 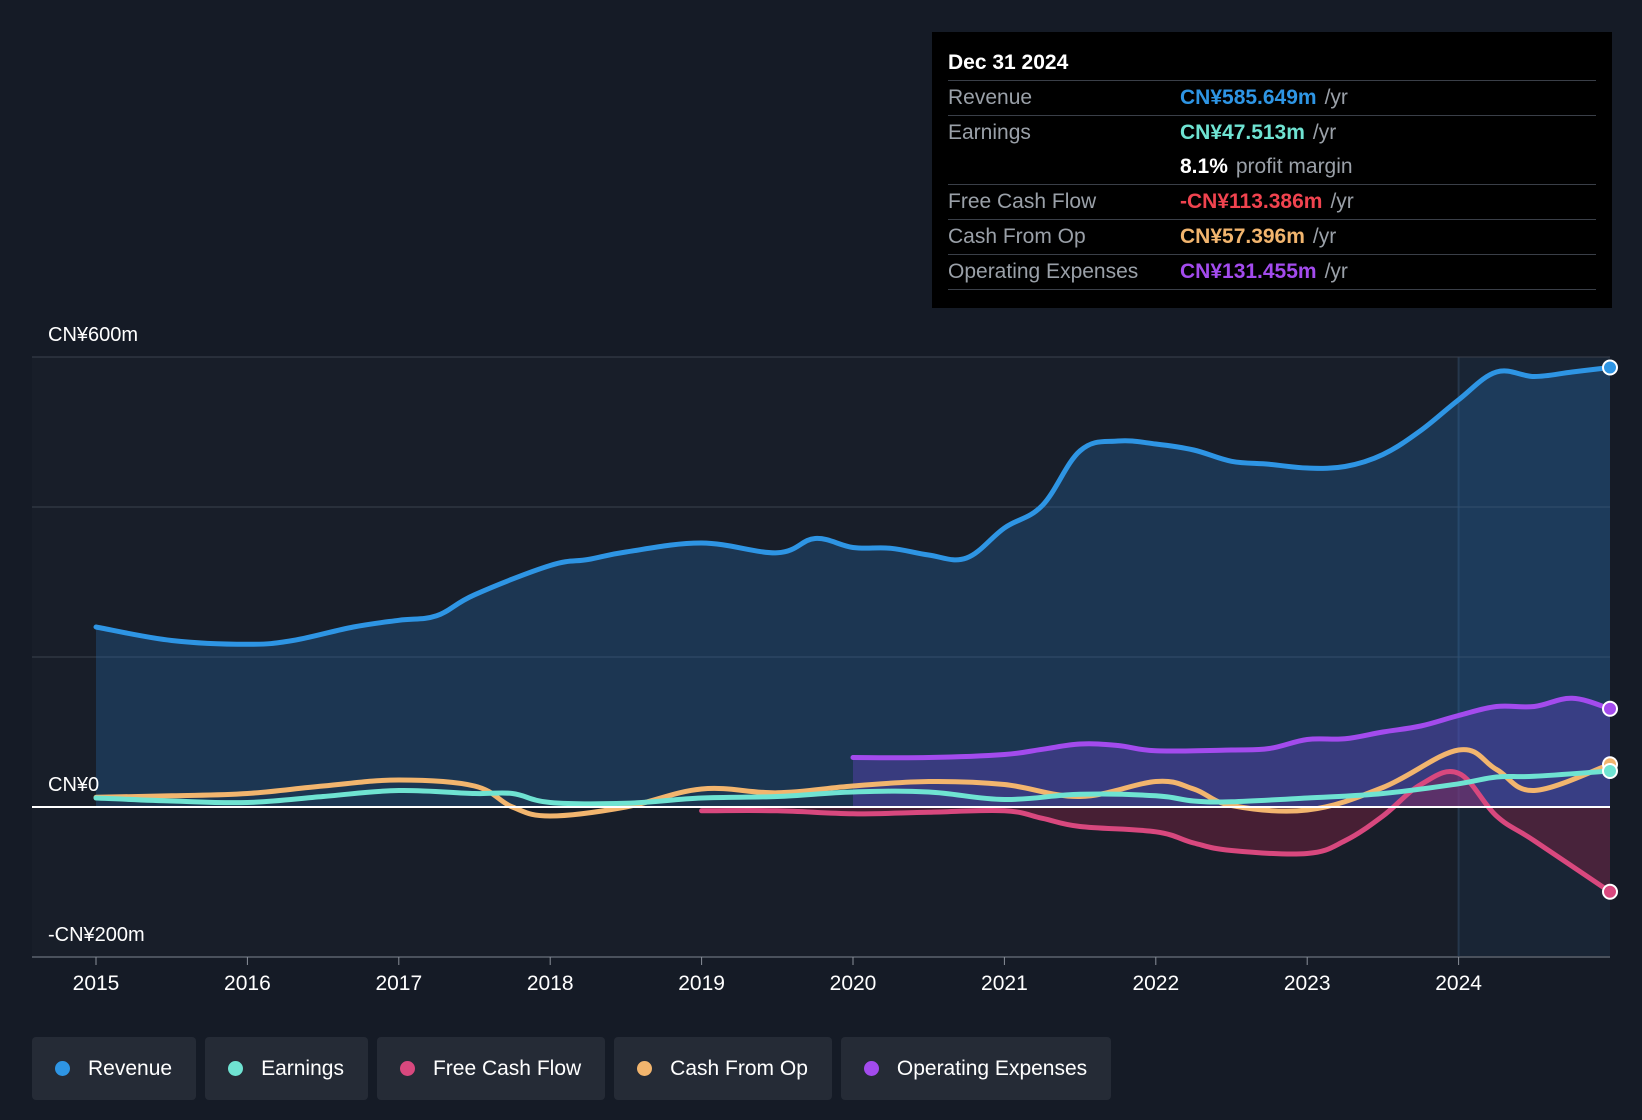 I want to click on x-tick-label: 2018, so click(x=550, y=983).